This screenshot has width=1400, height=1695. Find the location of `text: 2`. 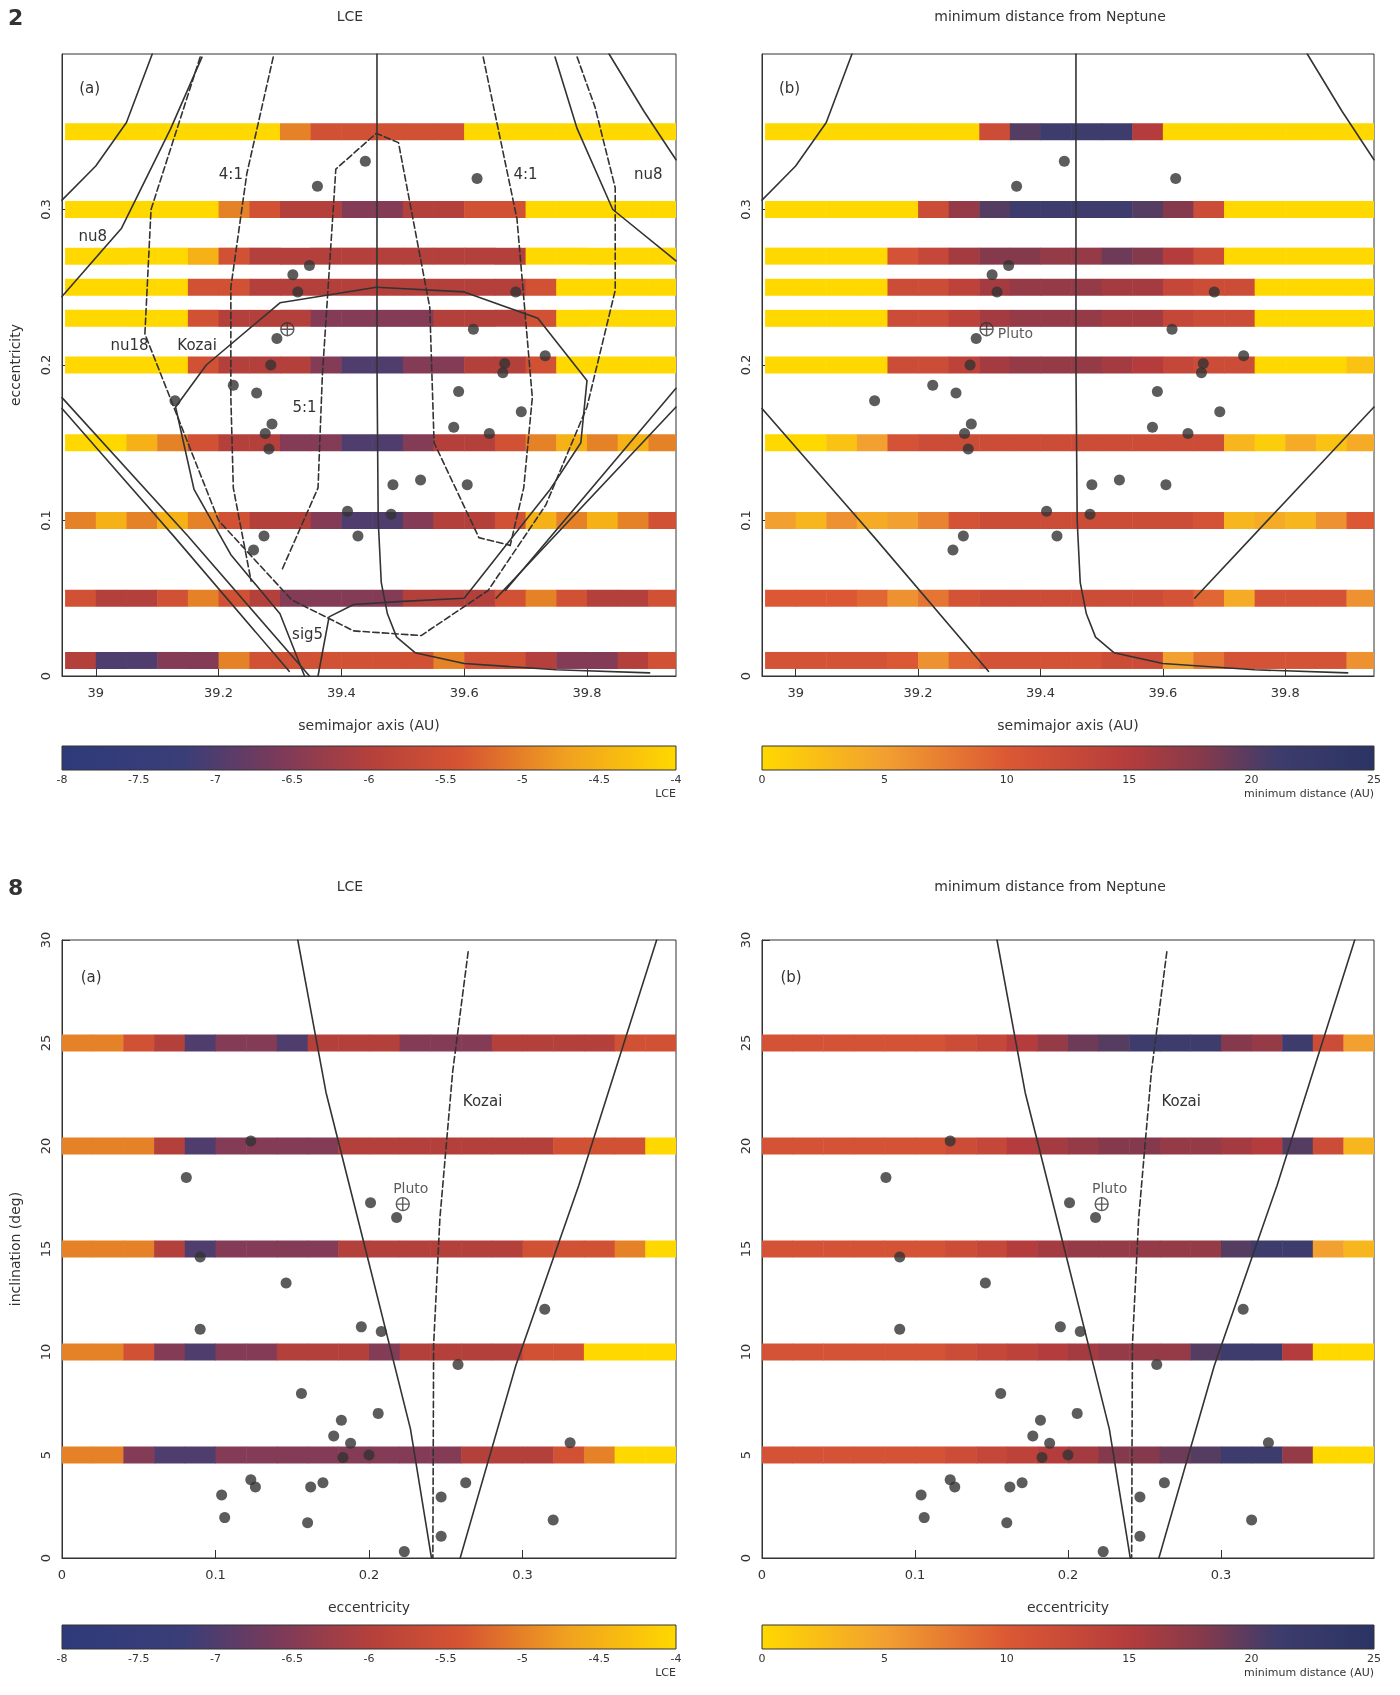

text: 2 is located at coordinates (16, 17).